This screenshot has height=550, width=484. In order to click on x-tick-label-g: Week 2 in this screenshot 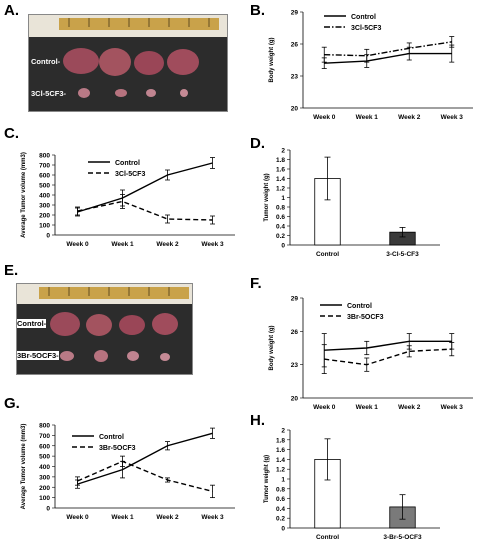, I will do `click(167, 517)`.